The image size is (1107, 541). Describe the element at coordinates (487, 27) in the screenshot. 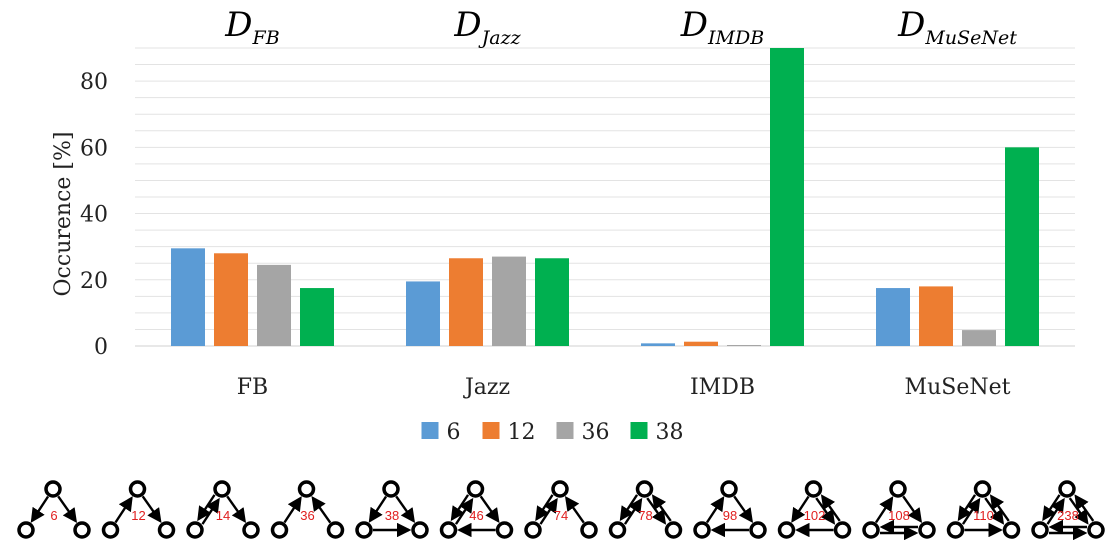

I see `category-title: DJazz` at that location.